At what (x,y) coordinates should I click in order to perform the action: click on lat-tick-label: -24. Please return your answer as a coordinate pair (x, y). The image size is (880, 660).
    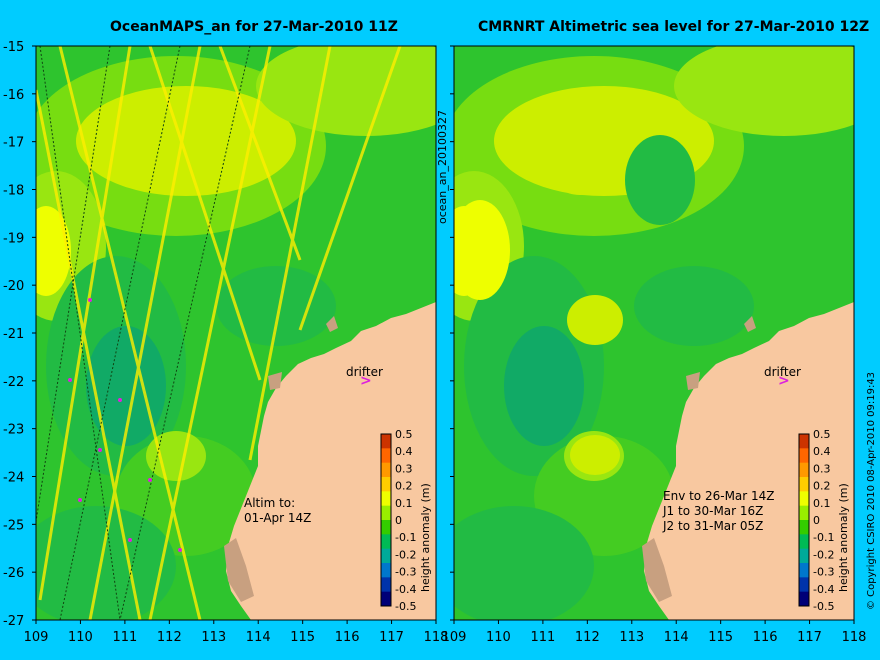
    Looking at the image, I should click on (13, 478).